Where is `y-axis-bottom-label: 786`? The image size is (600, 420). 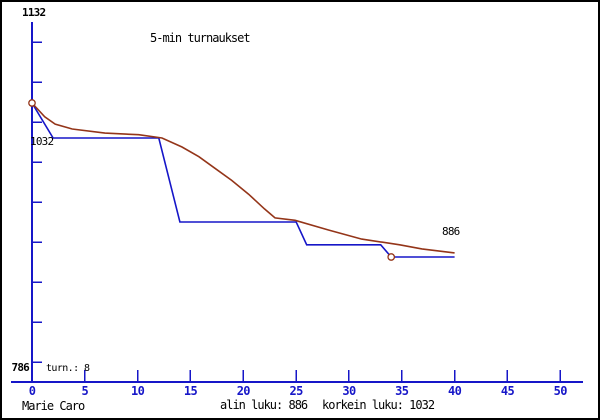
y-axis-bottom-label: 786 is located at coordinates (21, 367).